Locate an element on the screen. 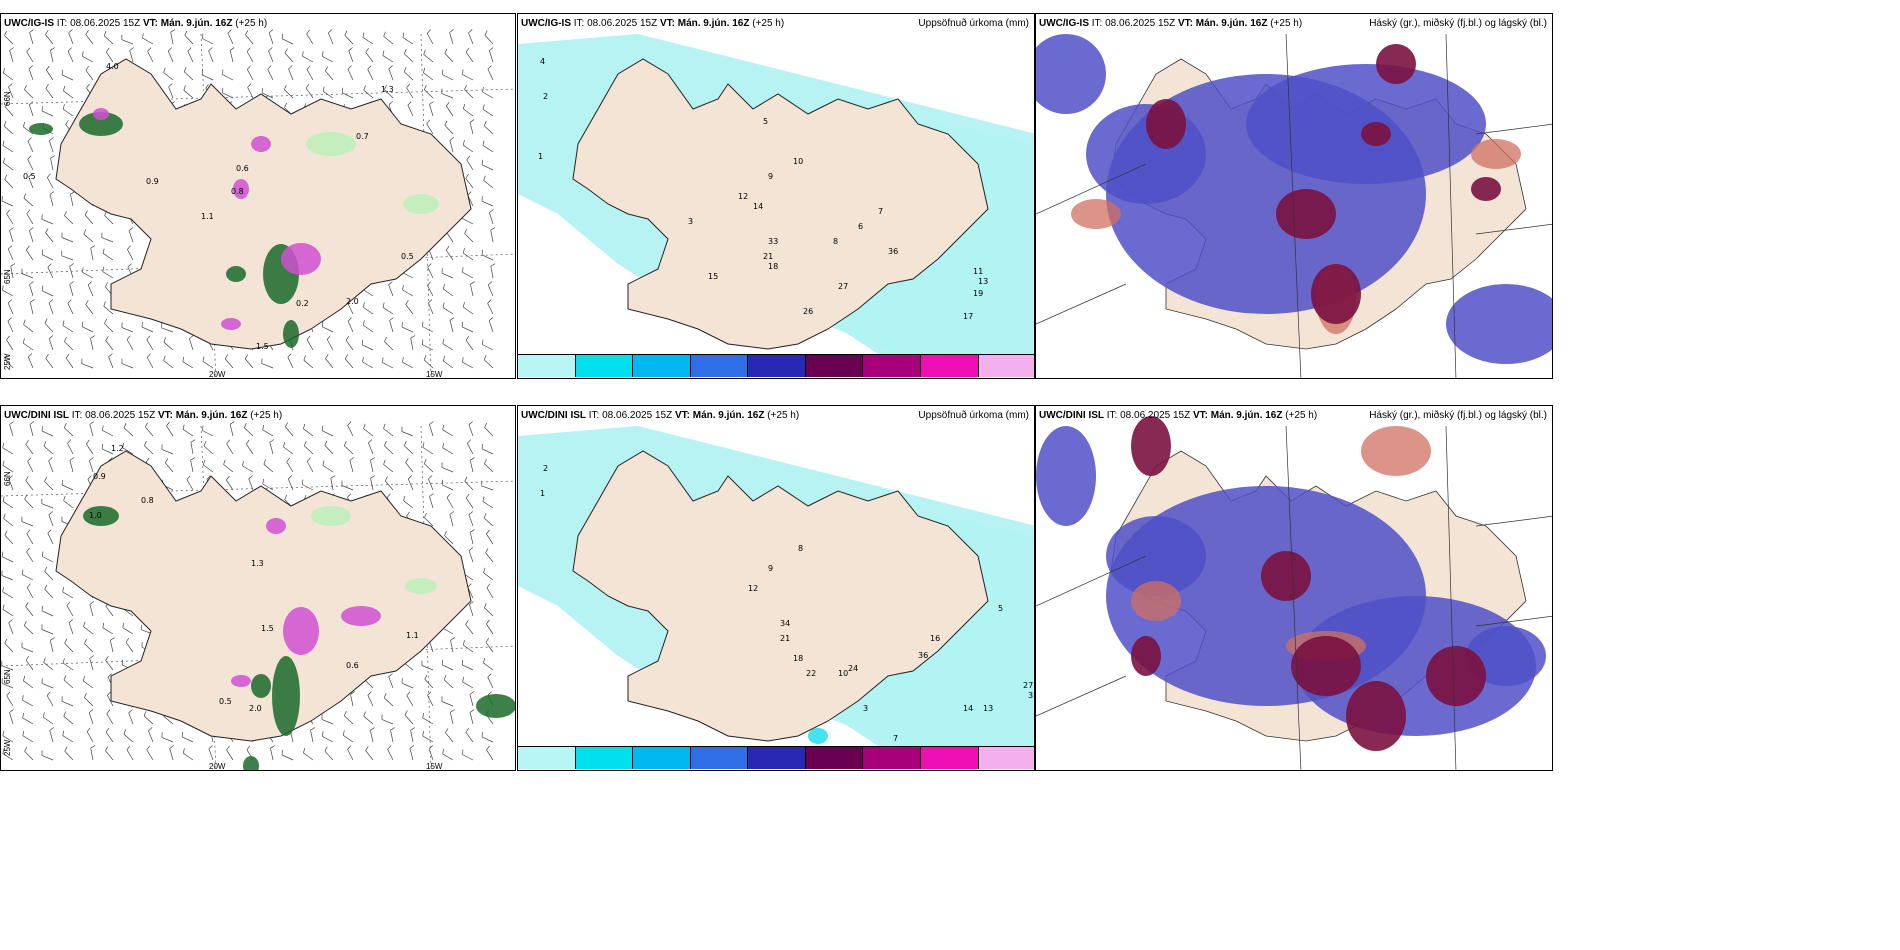 This screenshot has width=1900, height=950. precip-value-label: 36 is located at coordinates (923, 655).